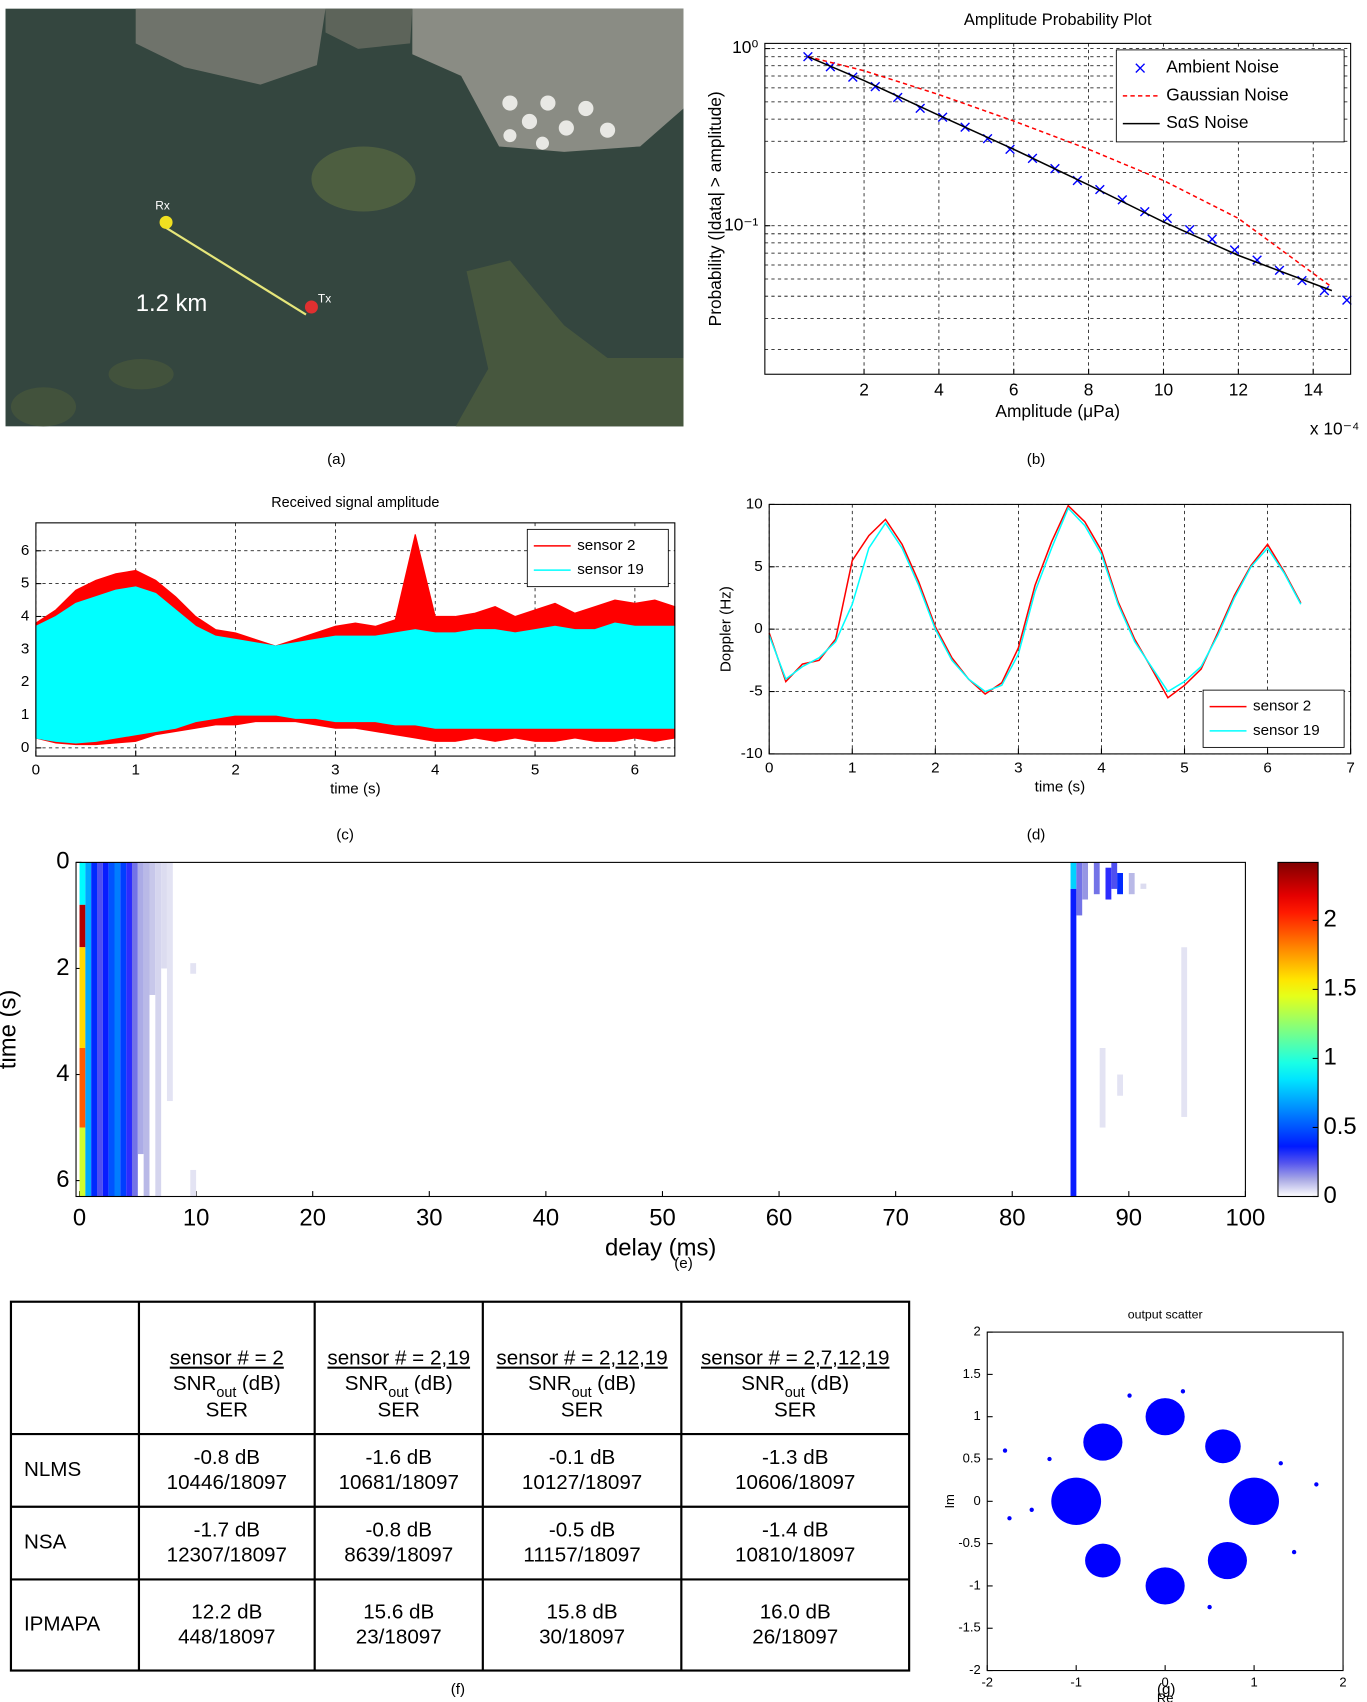 This screenshot has height=1702, width=1367. Describe the element at coordinates (355, 503) in the screenshot. I see `chart-title: Received signal amplitude` at that location.